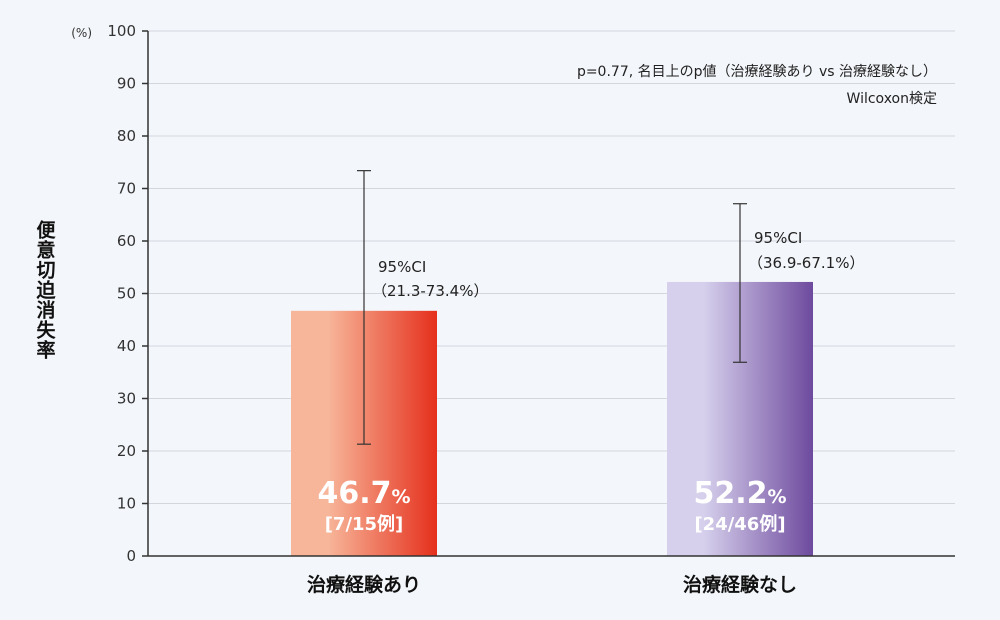 The width and height of the screenshot is (1000, 620). Describe the element at coordinates (126, 241) in the screenshot. I see `y-tick-label: 60` at that location.